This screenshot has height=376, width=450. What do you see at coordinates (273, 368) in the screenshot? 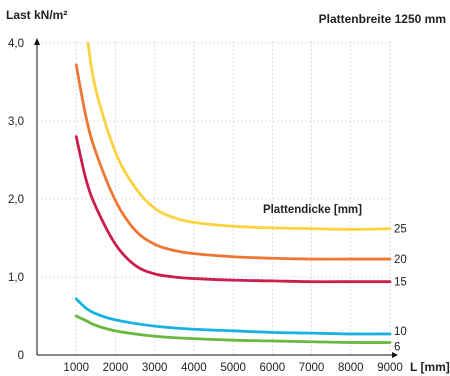
I see `x-tick-label: 6000` at bounding box center [273, 368].